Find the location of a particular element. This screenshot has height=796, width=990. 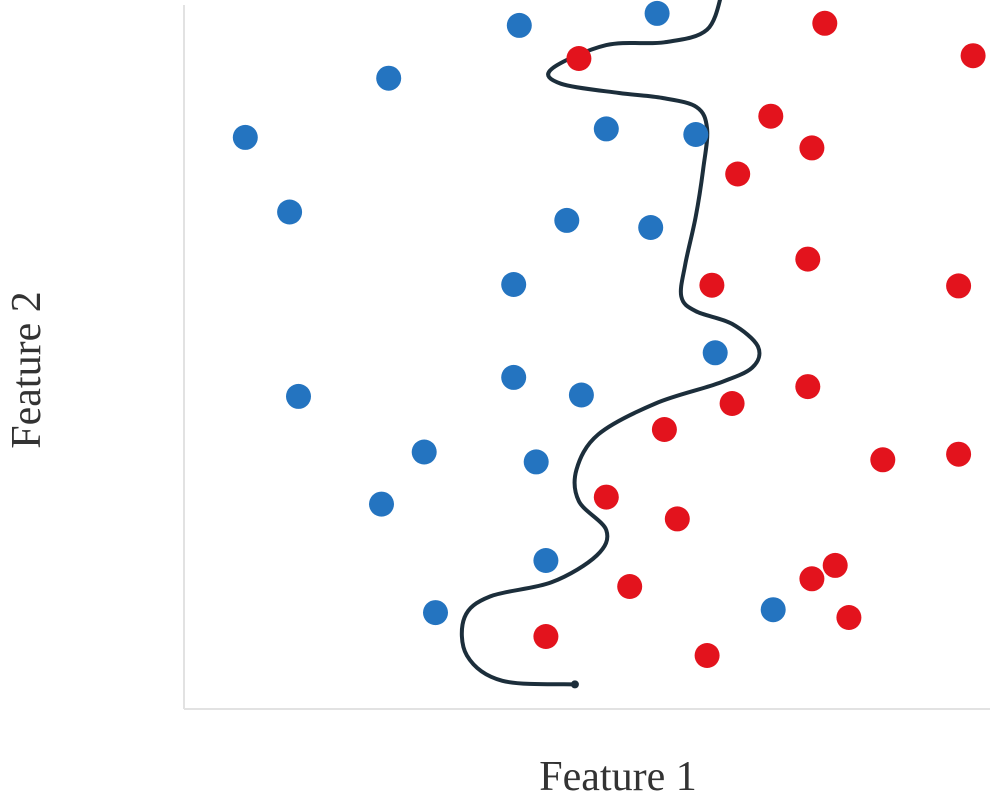

boundary-end-marker is located at coordinates (574, 684).